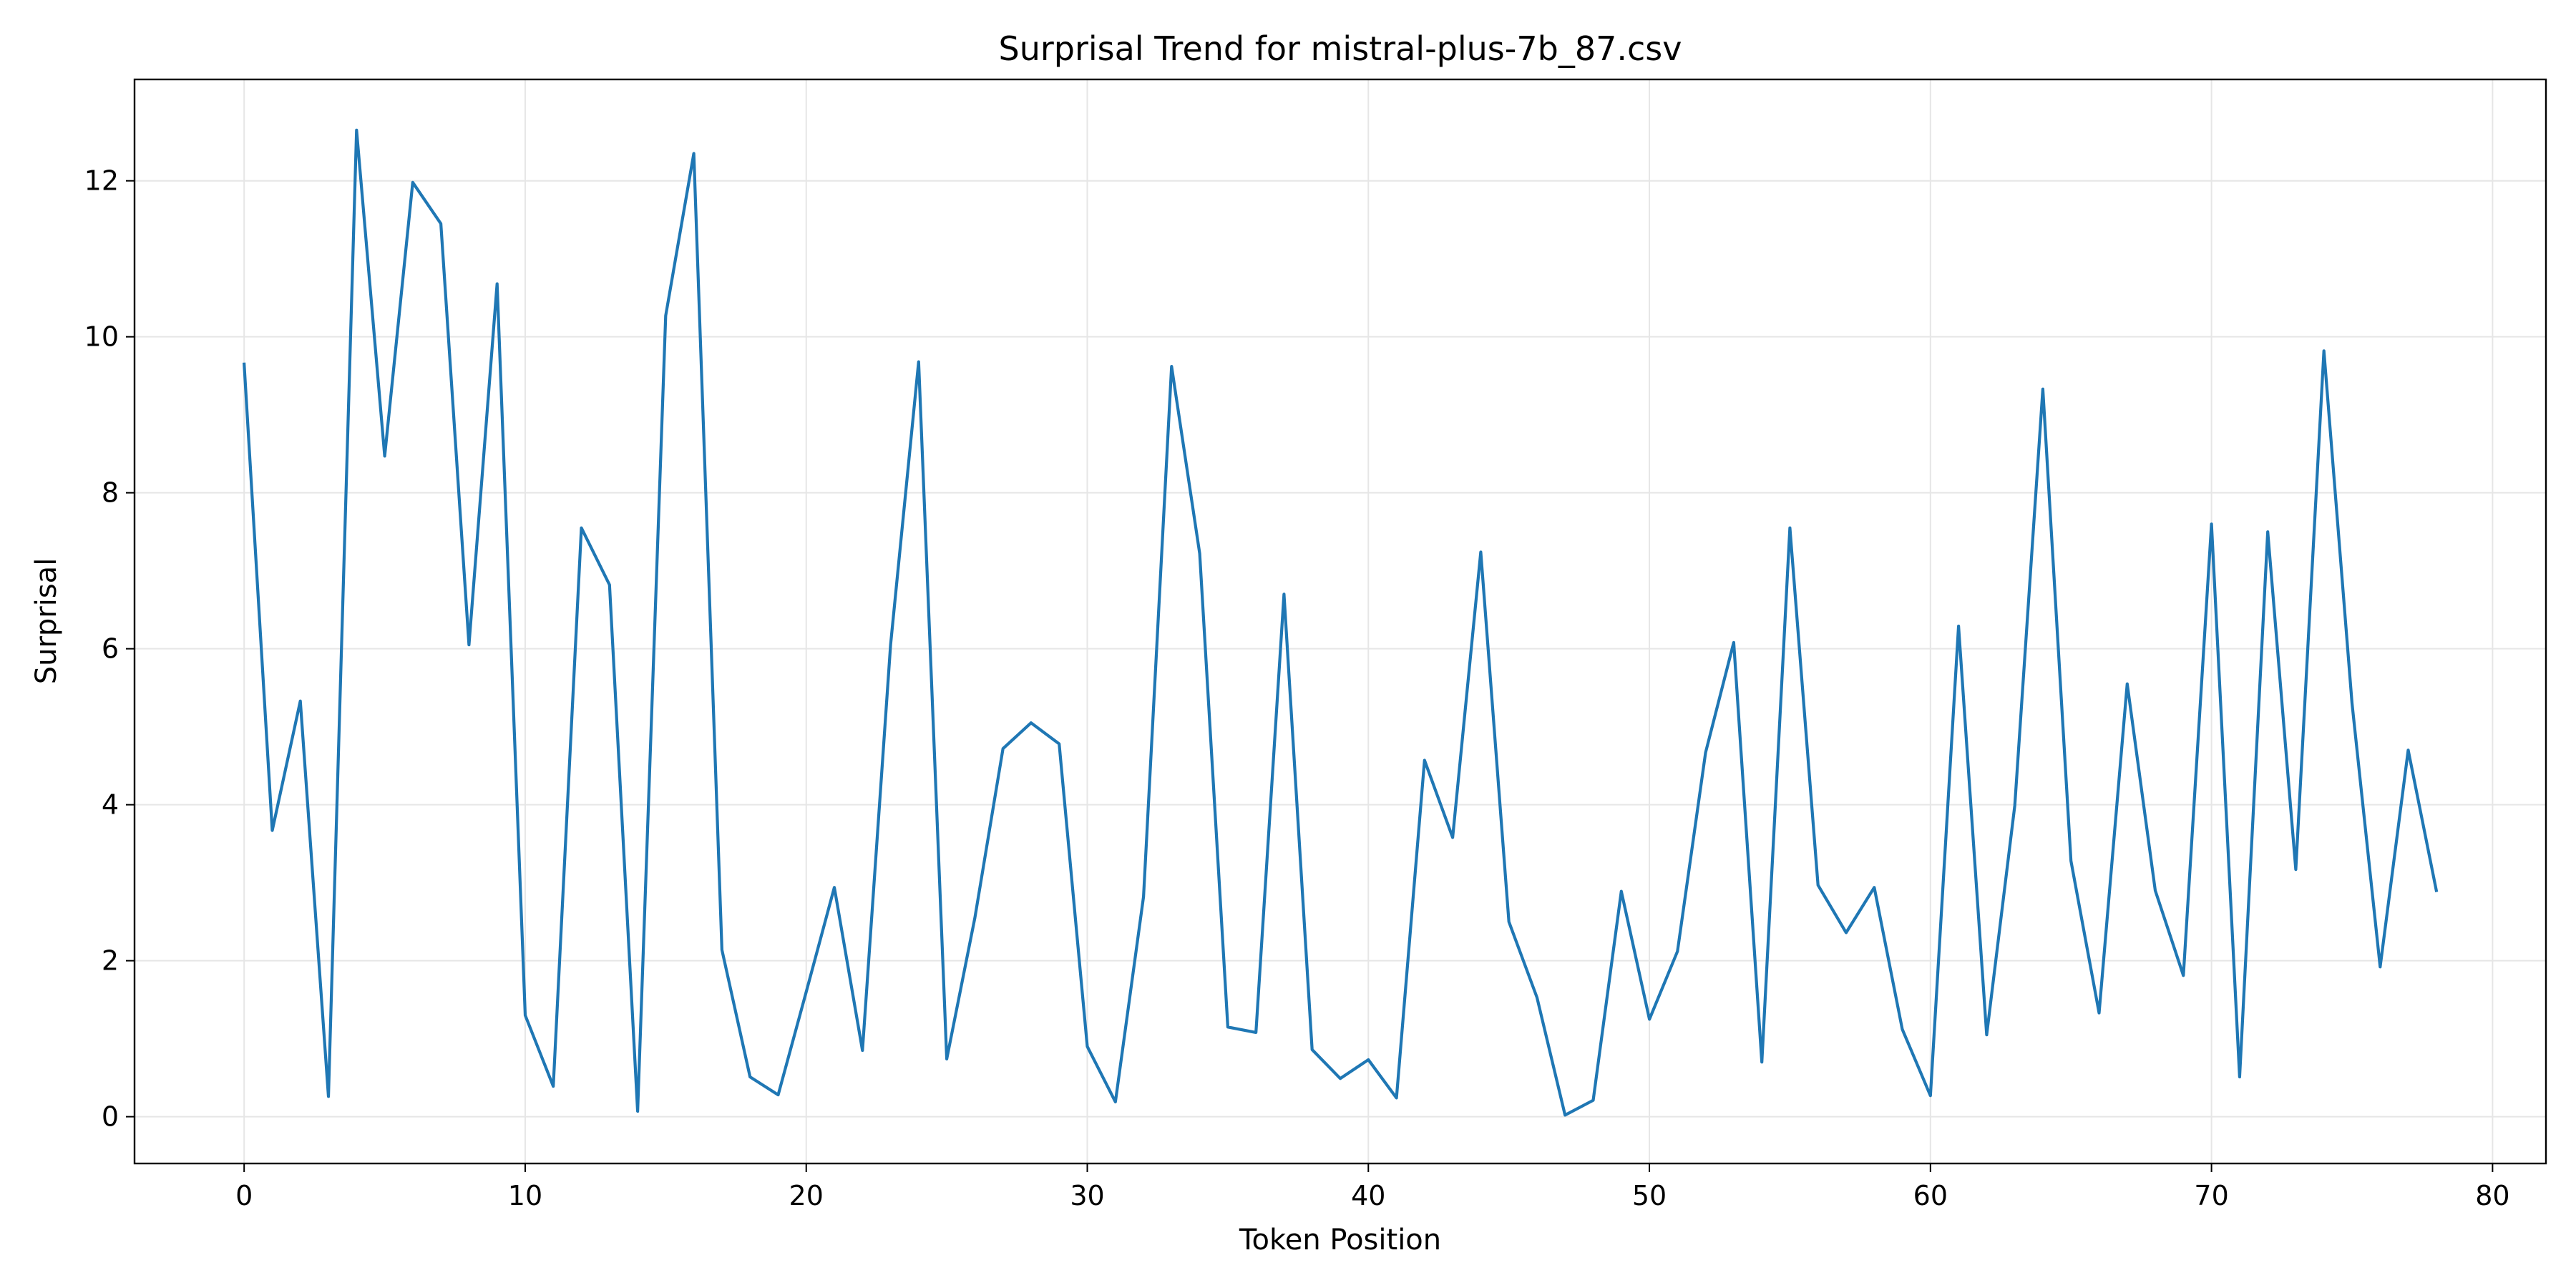 The width and height of the screenshot is (2576, 1288). Describe the element at coordinates (525, 1195) in the screenshot. I see `x-tick-label: 10` at that location.